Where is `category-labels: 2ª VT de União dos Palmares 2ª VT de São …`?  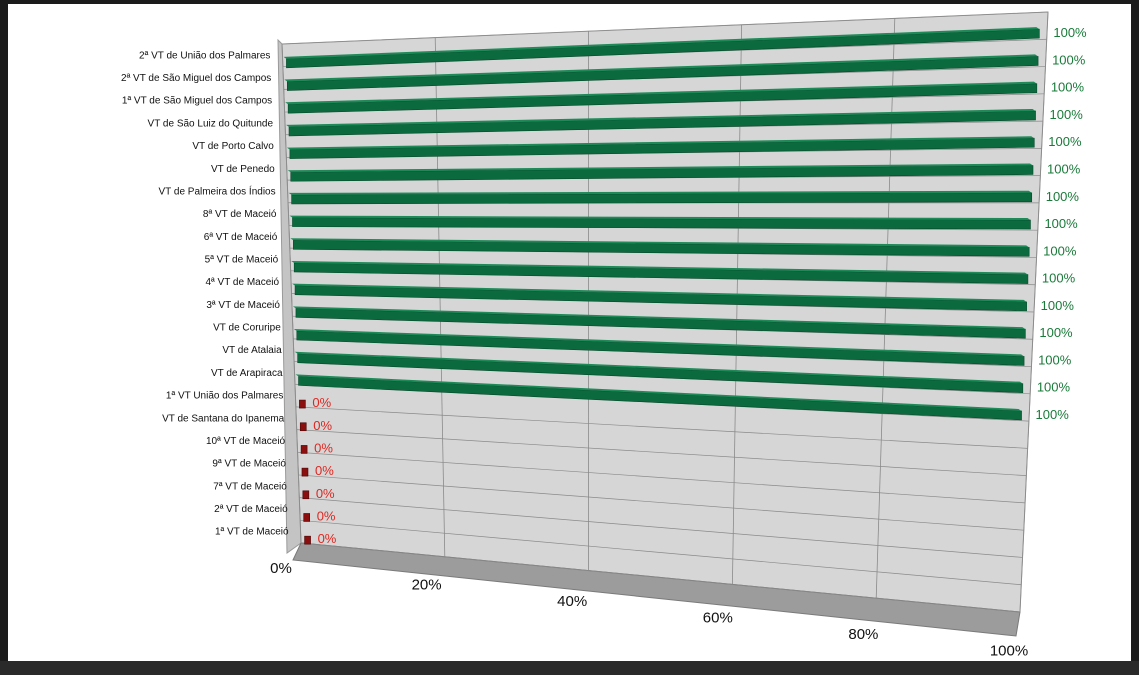
category-labels: 2ª VT de União dos Palmares 2ª VT de São … is located at coordinates (205, 293).